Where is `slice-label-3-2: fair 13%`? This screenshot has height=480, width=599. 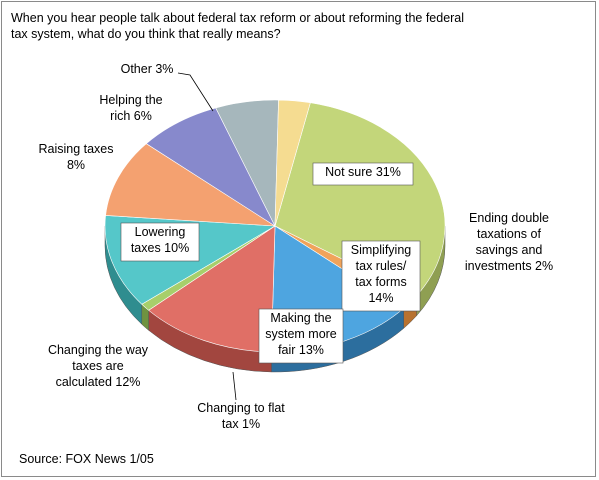
slice-label-3-2: fair 13% is located at coordinates (301, 350).